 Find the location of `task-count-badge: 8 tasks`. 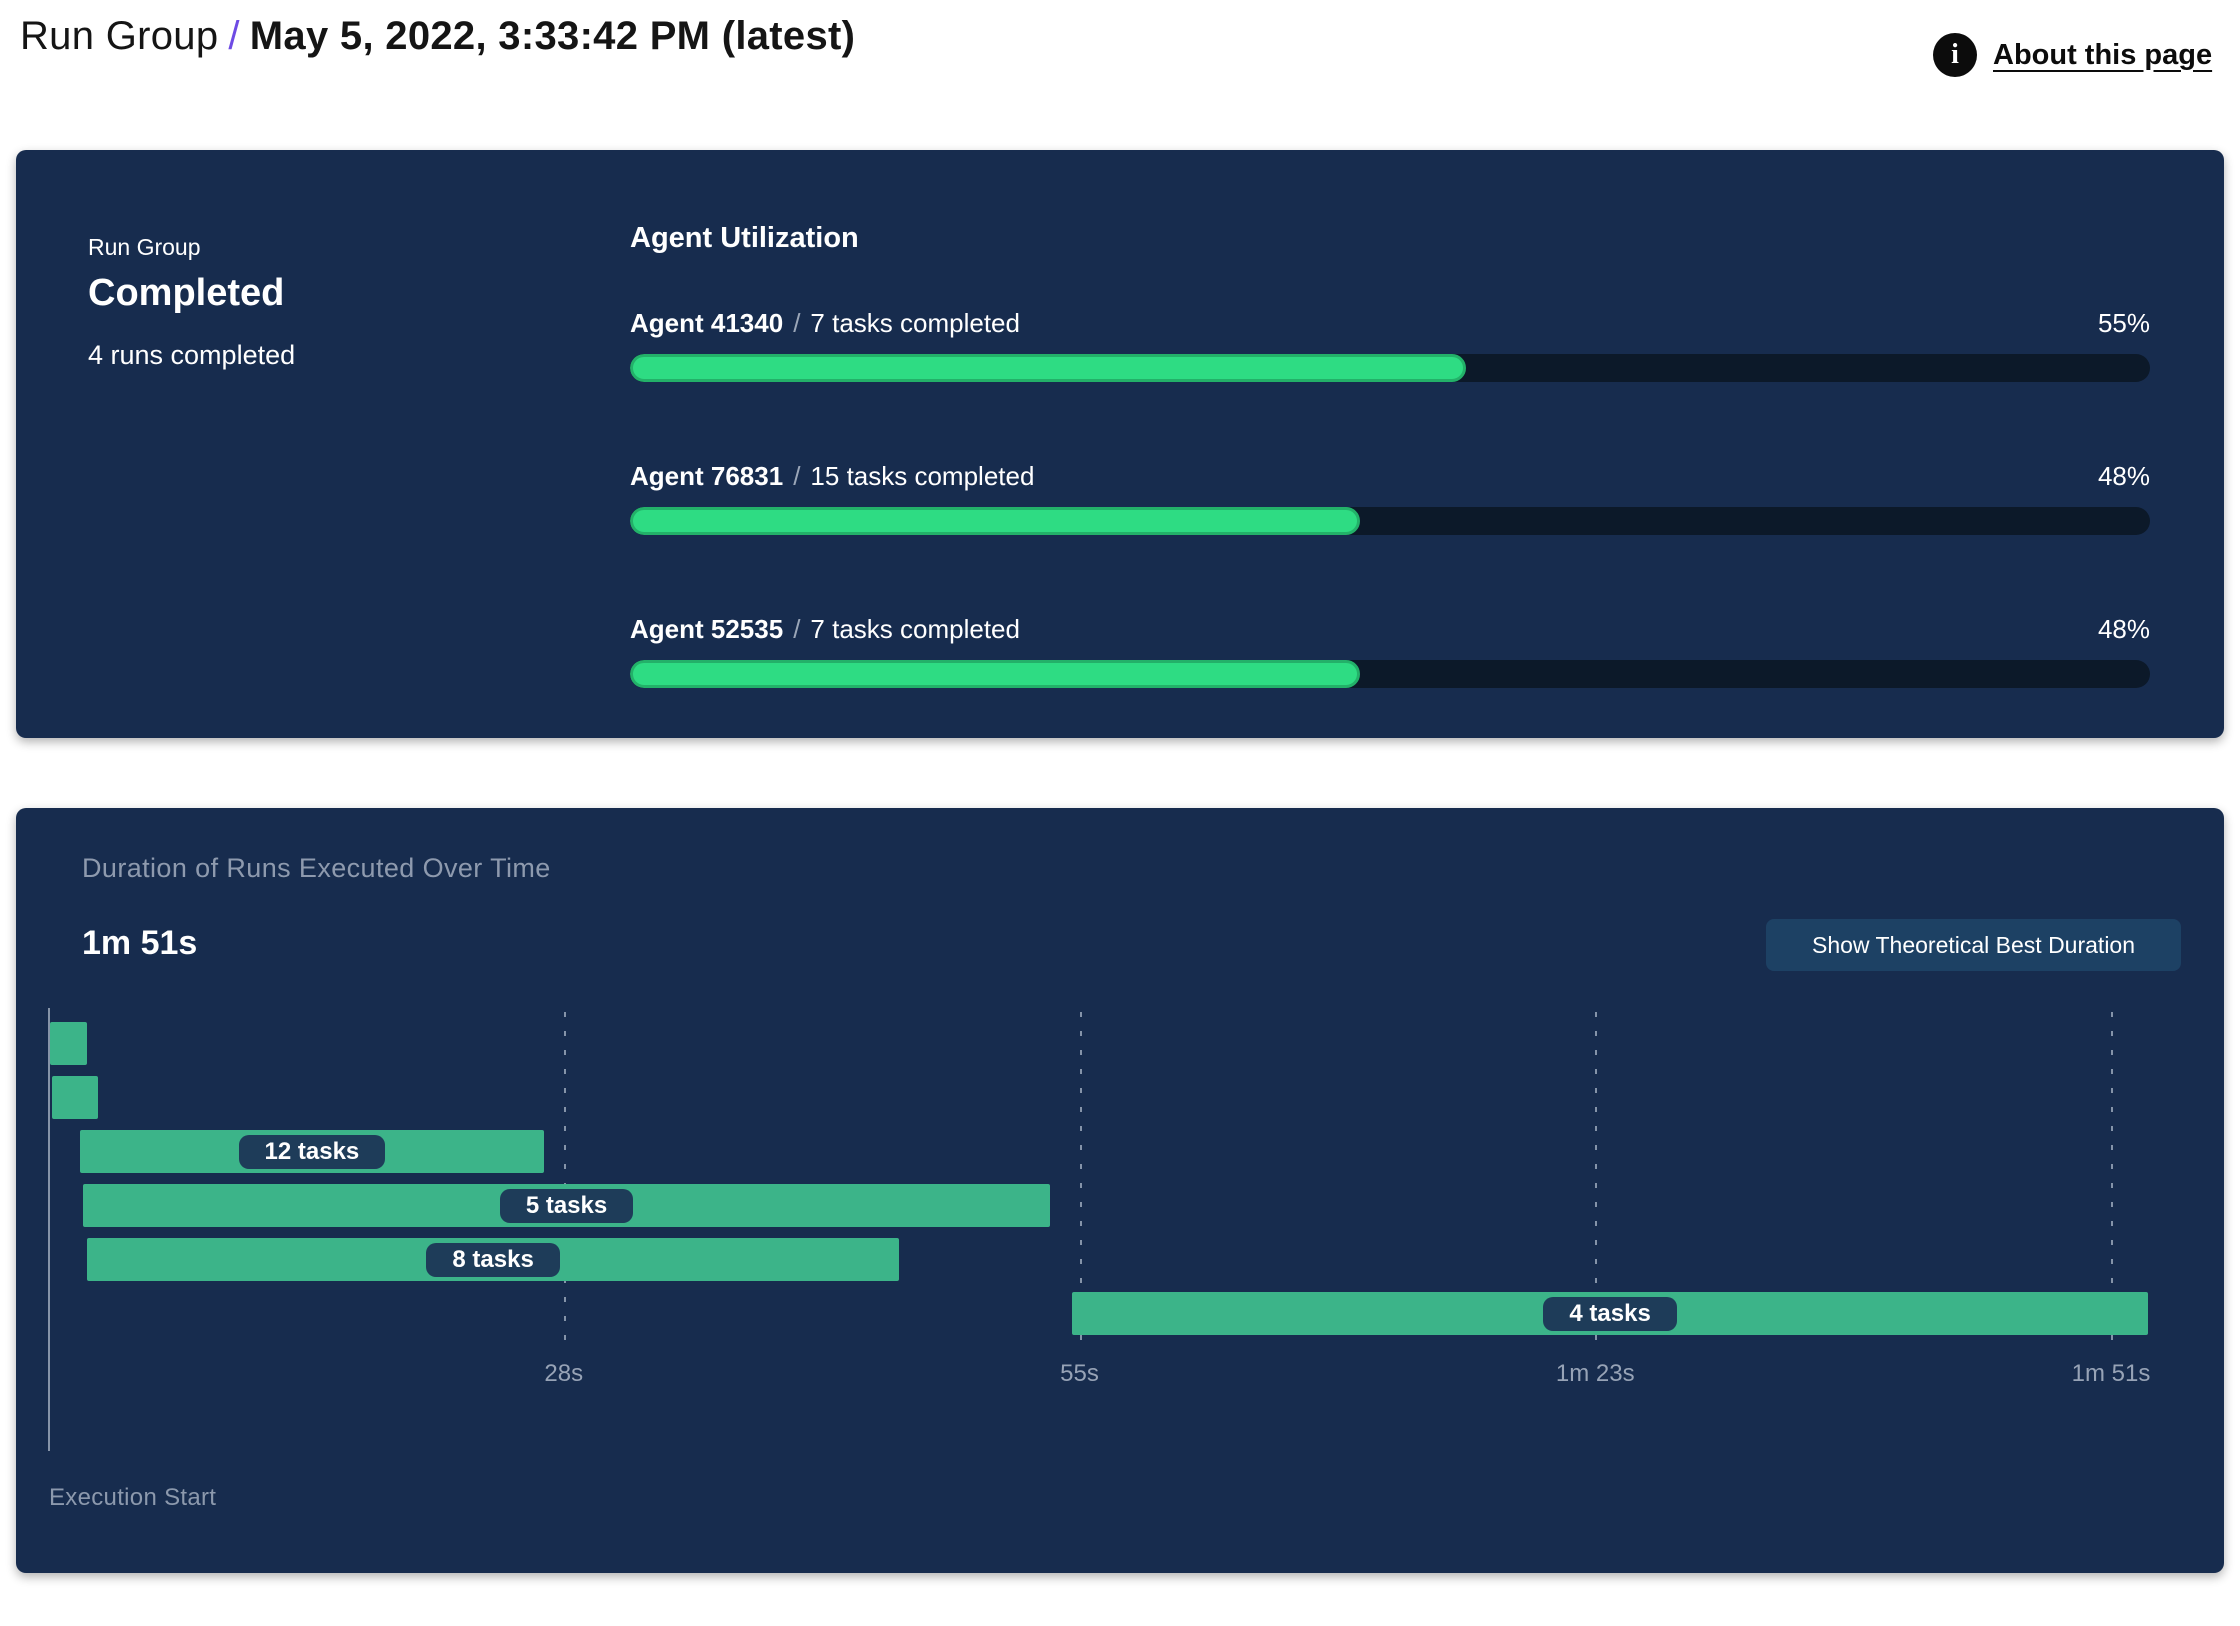

task-count-badge: 8 tasks is located at coordinates (493, 1259).